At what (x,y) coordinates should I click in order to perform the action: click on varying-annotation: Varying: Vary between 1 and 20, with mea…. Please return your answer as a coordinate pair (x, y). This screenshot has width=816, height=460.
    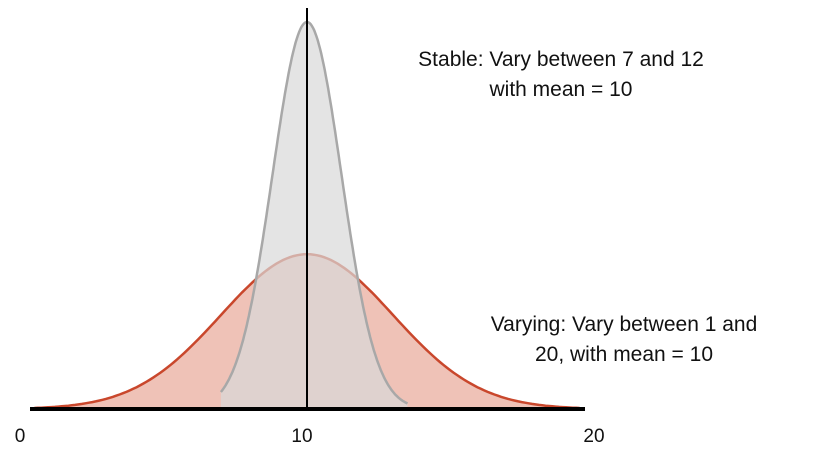
    Looking at the image, I should click on (624, 340).